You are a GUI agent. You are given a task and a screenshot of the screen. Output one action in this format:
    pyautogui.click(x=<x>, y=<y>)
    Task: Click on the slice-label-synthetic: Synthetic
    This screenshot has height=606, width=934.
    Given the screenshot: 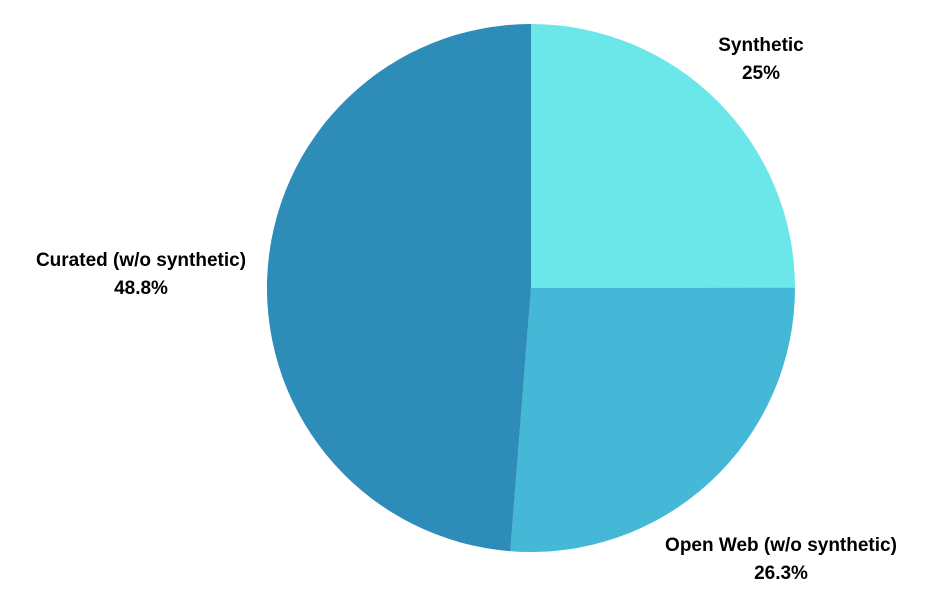 What is the action you would take?
    pyautogui.click(x=761, y=45)
    